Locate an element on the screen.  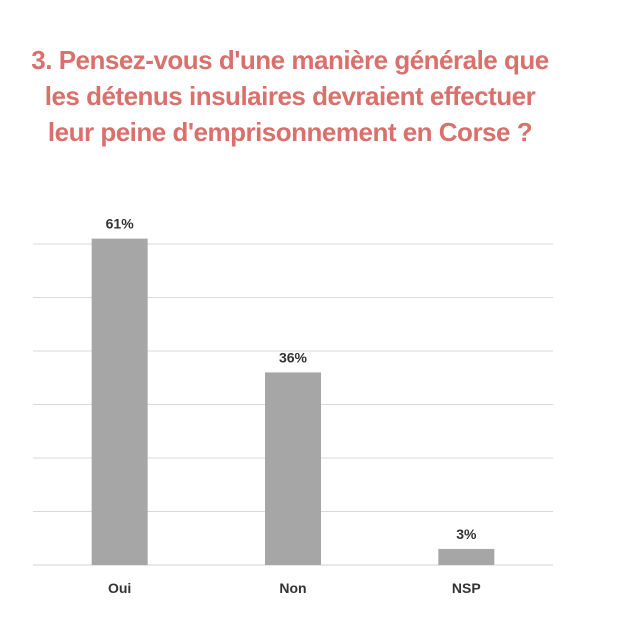
category-label-oui: Oui is located at coordinates (119, 588).